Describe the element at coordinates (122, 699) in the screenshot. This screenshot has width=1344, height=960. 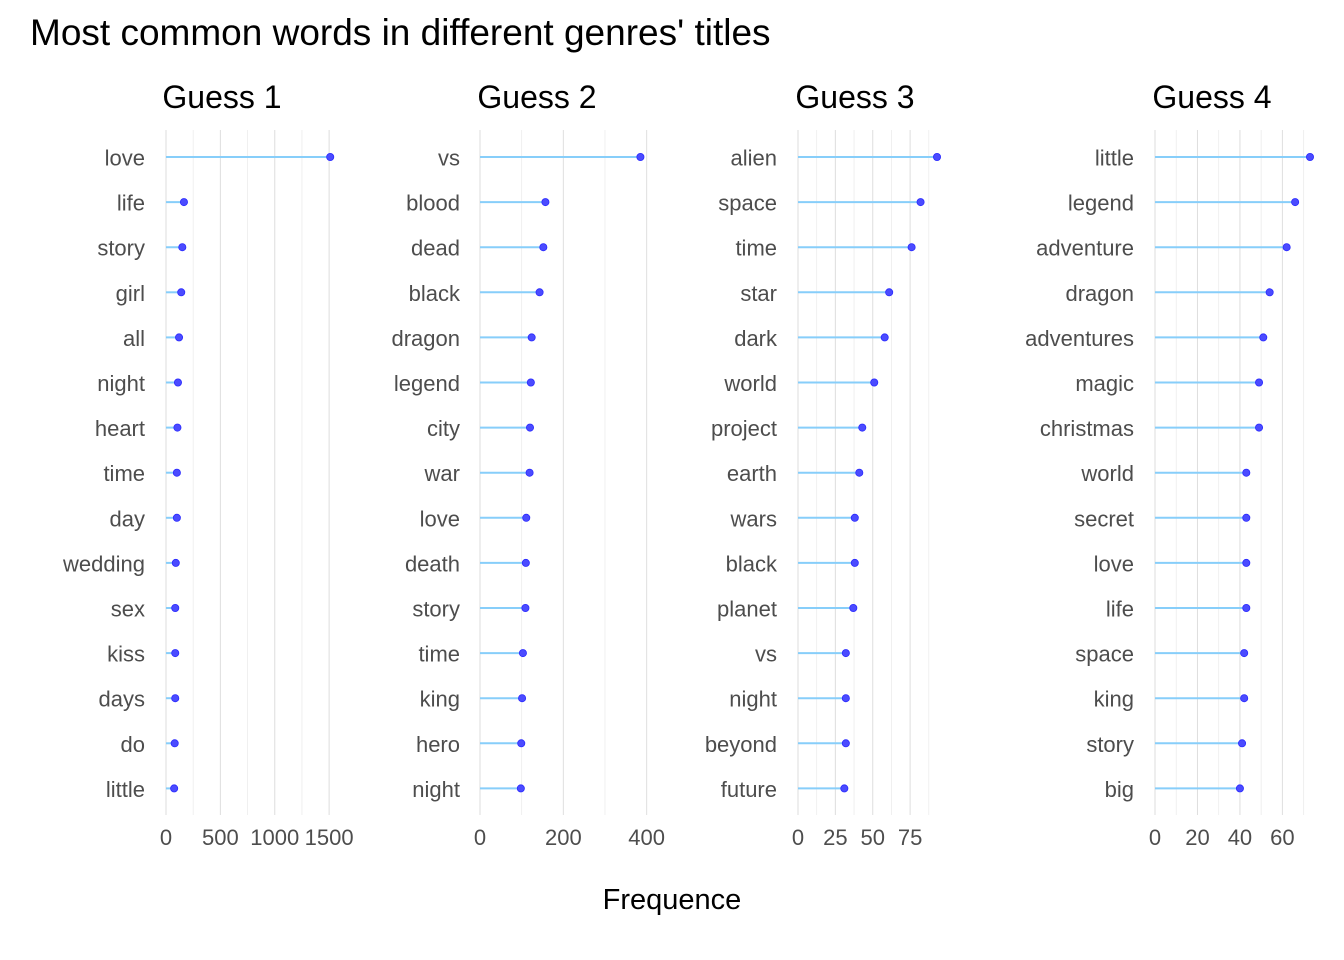
I see `word-label: days` at that location.